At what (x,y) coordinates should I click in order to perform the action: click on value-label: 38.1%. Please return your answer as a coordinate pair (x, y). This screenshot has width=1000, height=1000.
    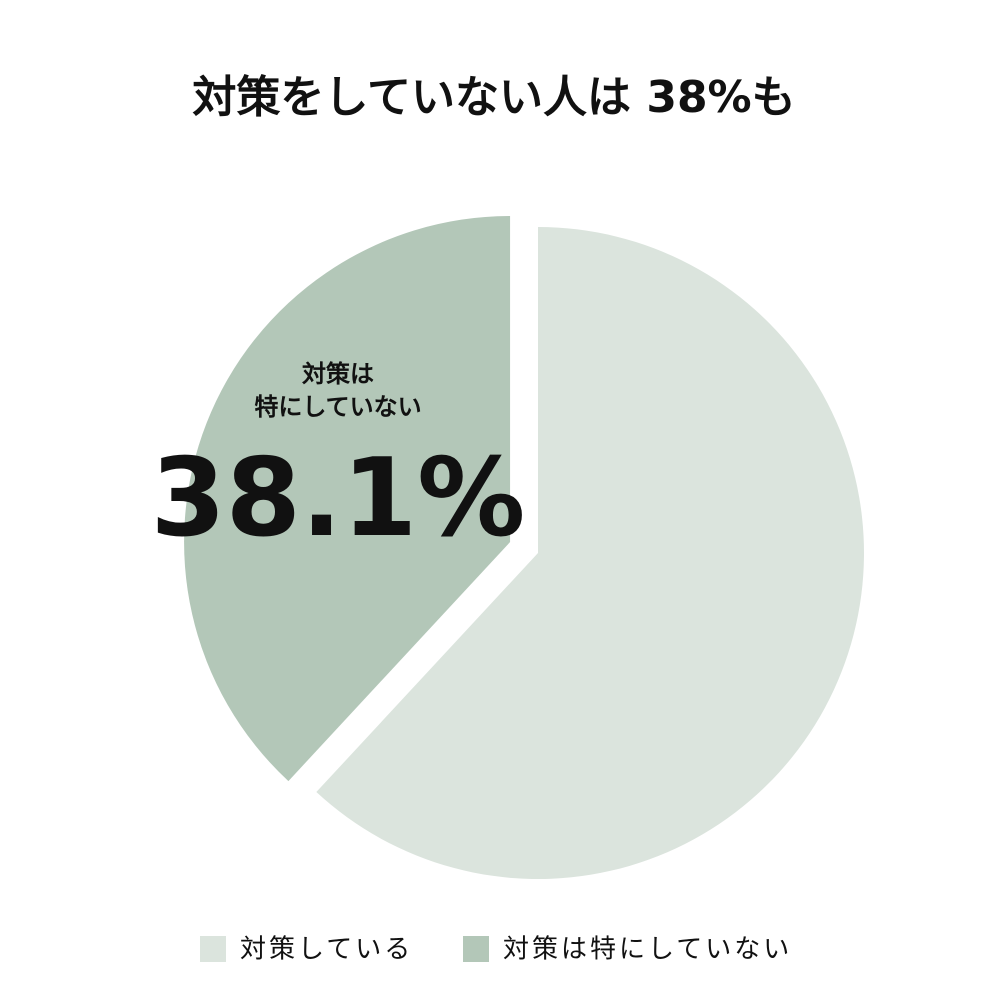
    Looking at the image, I should click on (338, 498).